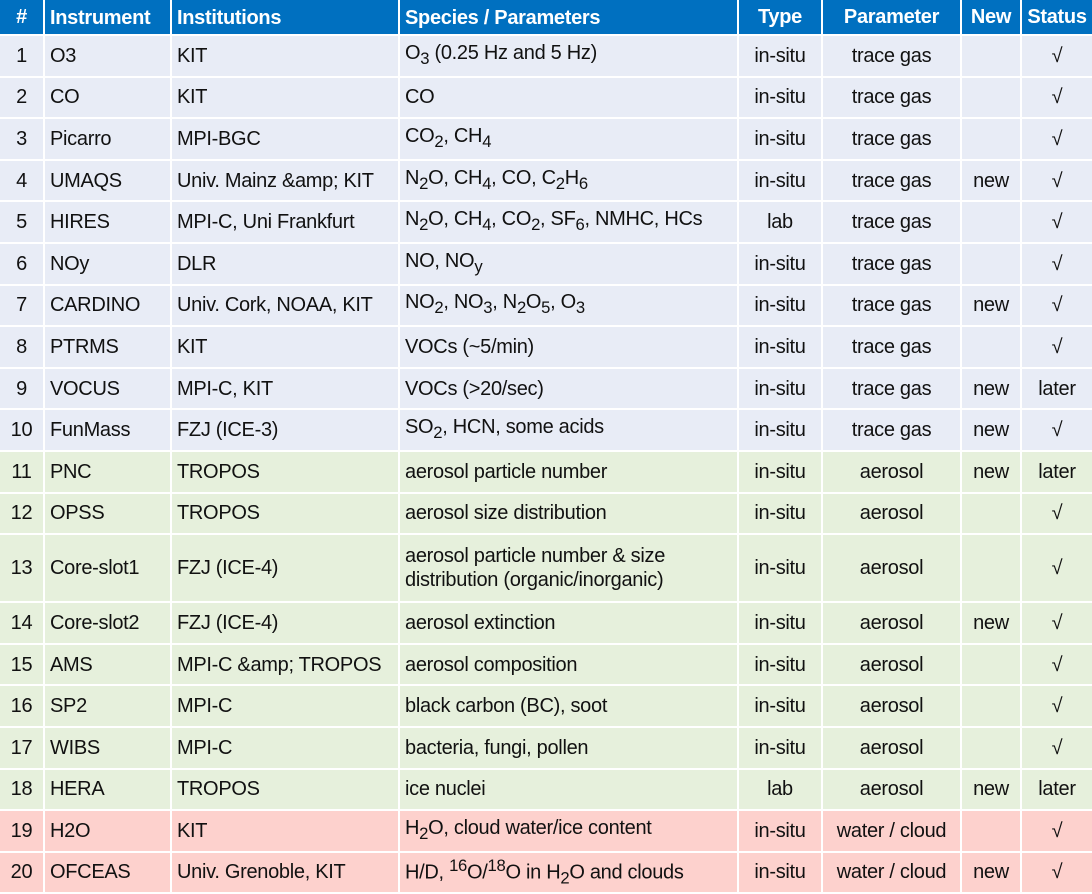 This screenshot has height=894, width=1092. What do you see at coordinates (108, 431) in the screenshot?
I see `cell-instrument: FunMass` at bounding box center [108, 431].